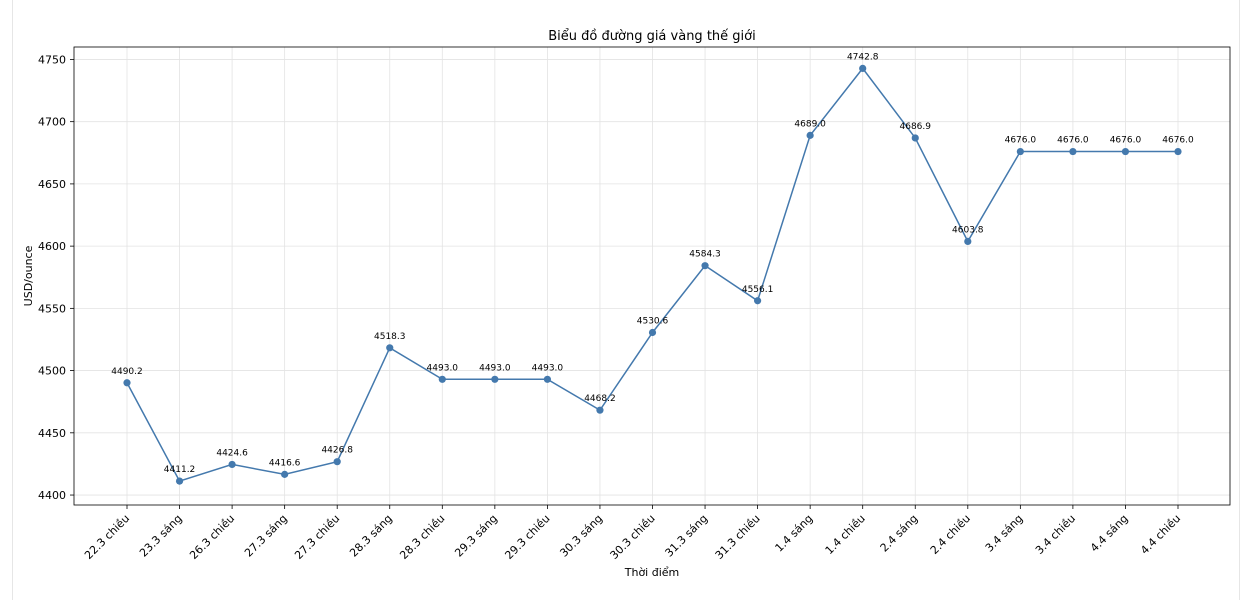 This screenshot has height=600, width=1242. I want to click on y-tick-label: 4650, so click(52, 184).